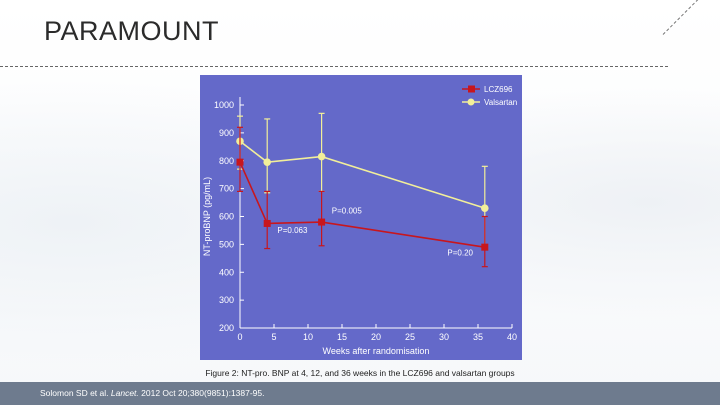 This screenshot has width=720, height=405. Describe the element at coordinates (360, 393) in the screenshot. I see `footer-bar` at that location.